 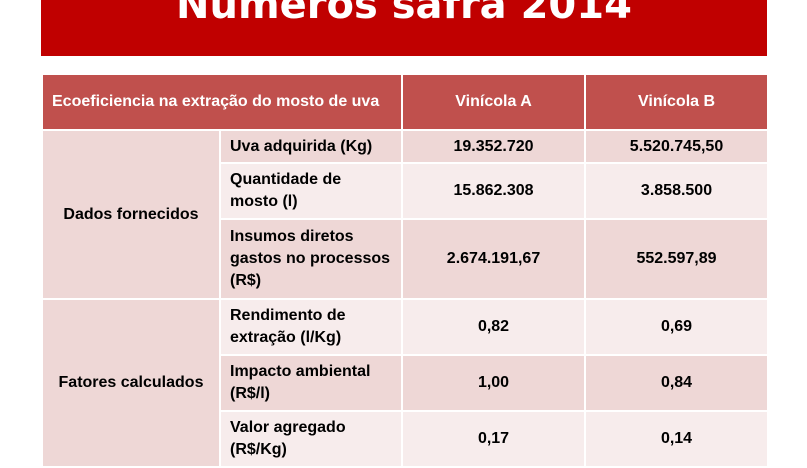 I want to click on header-vinicola-b: Vinícola B, so click(x=677, y=102).